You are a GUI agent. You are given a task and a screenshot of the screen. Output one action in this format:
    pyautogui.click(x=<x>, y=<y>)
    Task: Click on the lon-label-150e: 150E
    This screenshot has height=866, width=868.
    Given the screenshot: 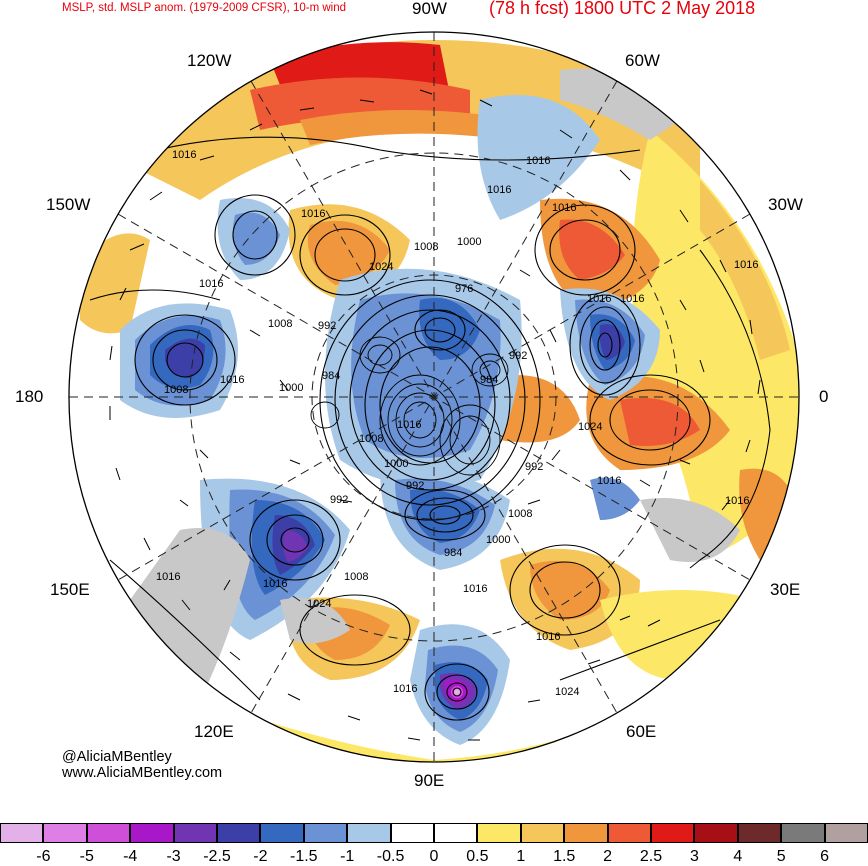 What is the action you would take?
    pyautogui.click(x=70, y=589)
    